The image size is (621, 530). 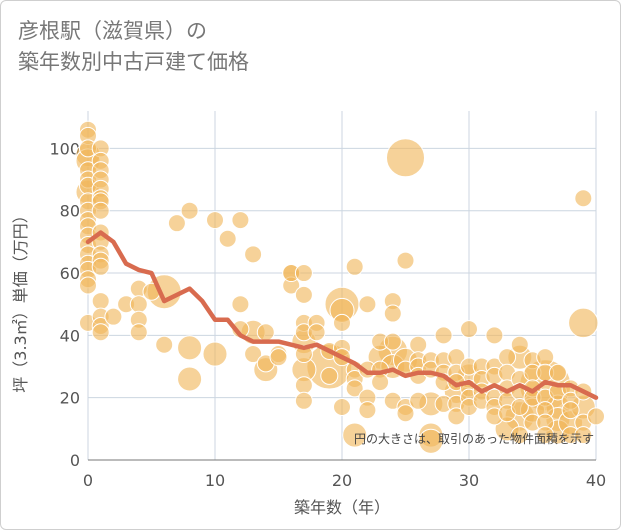 What do you see at coordinates (70, 335) in the screenshot?
I see `y-tick-label: 40` at bounding box center [70, 335].